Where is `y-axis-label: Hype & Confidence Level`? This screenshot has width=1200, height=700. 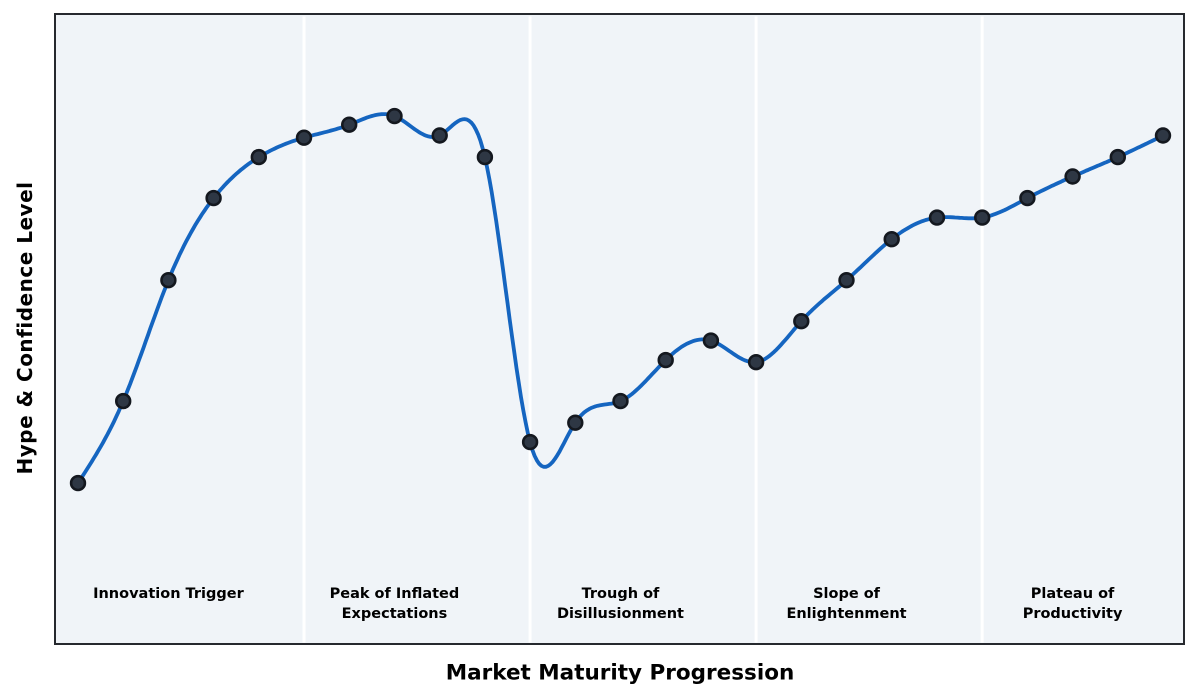 y-axis-label: Hype & Confidence Level is located at coordinates (25, 328).